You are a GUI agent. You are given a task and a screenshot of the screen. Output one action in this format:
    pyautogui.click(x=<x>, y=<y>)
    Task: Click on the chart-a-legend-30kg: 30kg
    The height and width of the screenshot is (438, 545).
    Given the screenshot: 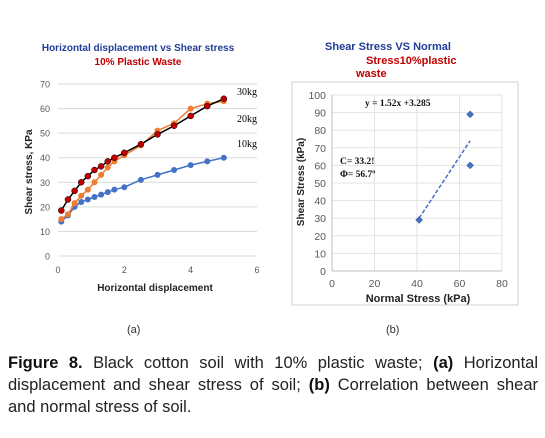 What is the action you would take?
    pyautogui.click(x=247, y=92)
    